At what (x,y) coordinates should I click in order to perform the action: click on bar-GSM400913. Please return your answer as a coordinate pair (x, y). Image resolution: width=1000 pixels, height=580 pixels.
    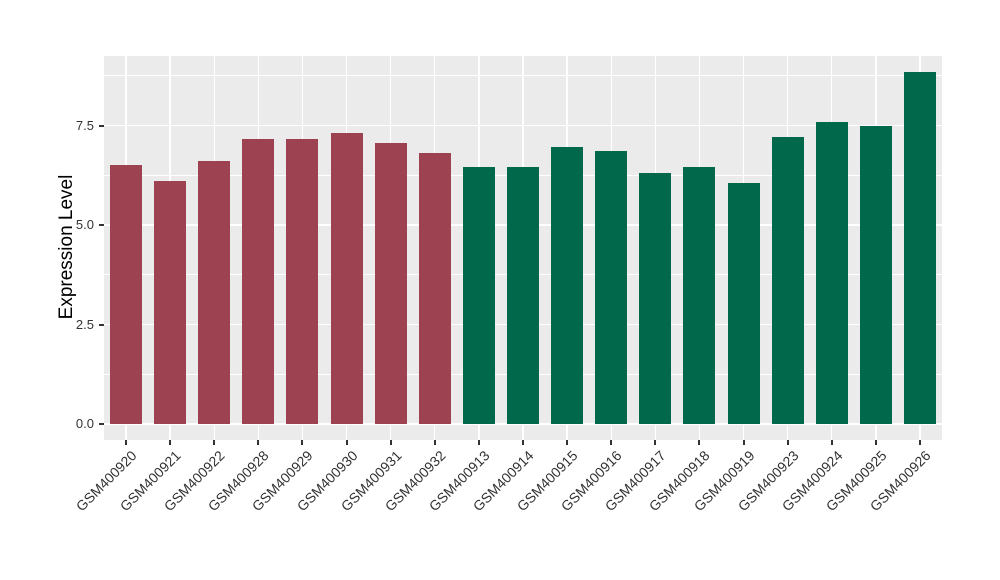
    Looking at the image, I should click on (478, 295).